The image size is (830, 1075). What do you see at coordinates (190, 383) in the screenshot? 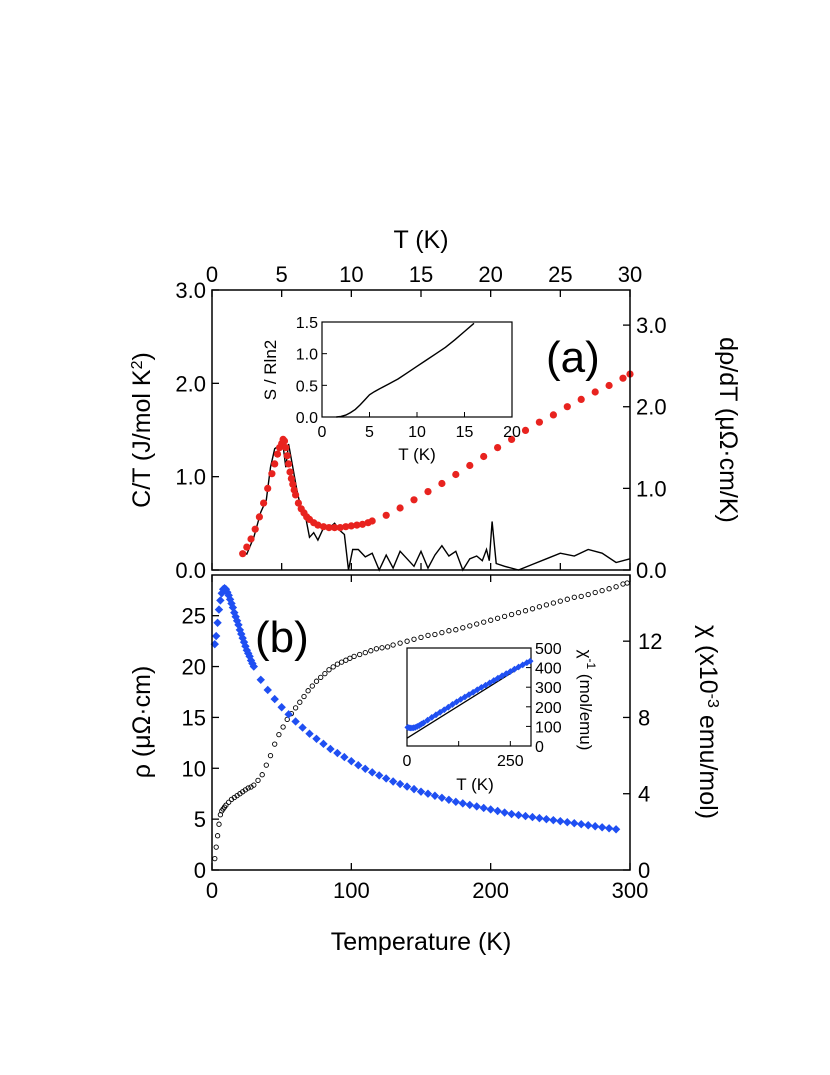
I see `panel-a-left-tick-label: 2.0` at bounding box center [190, 383].